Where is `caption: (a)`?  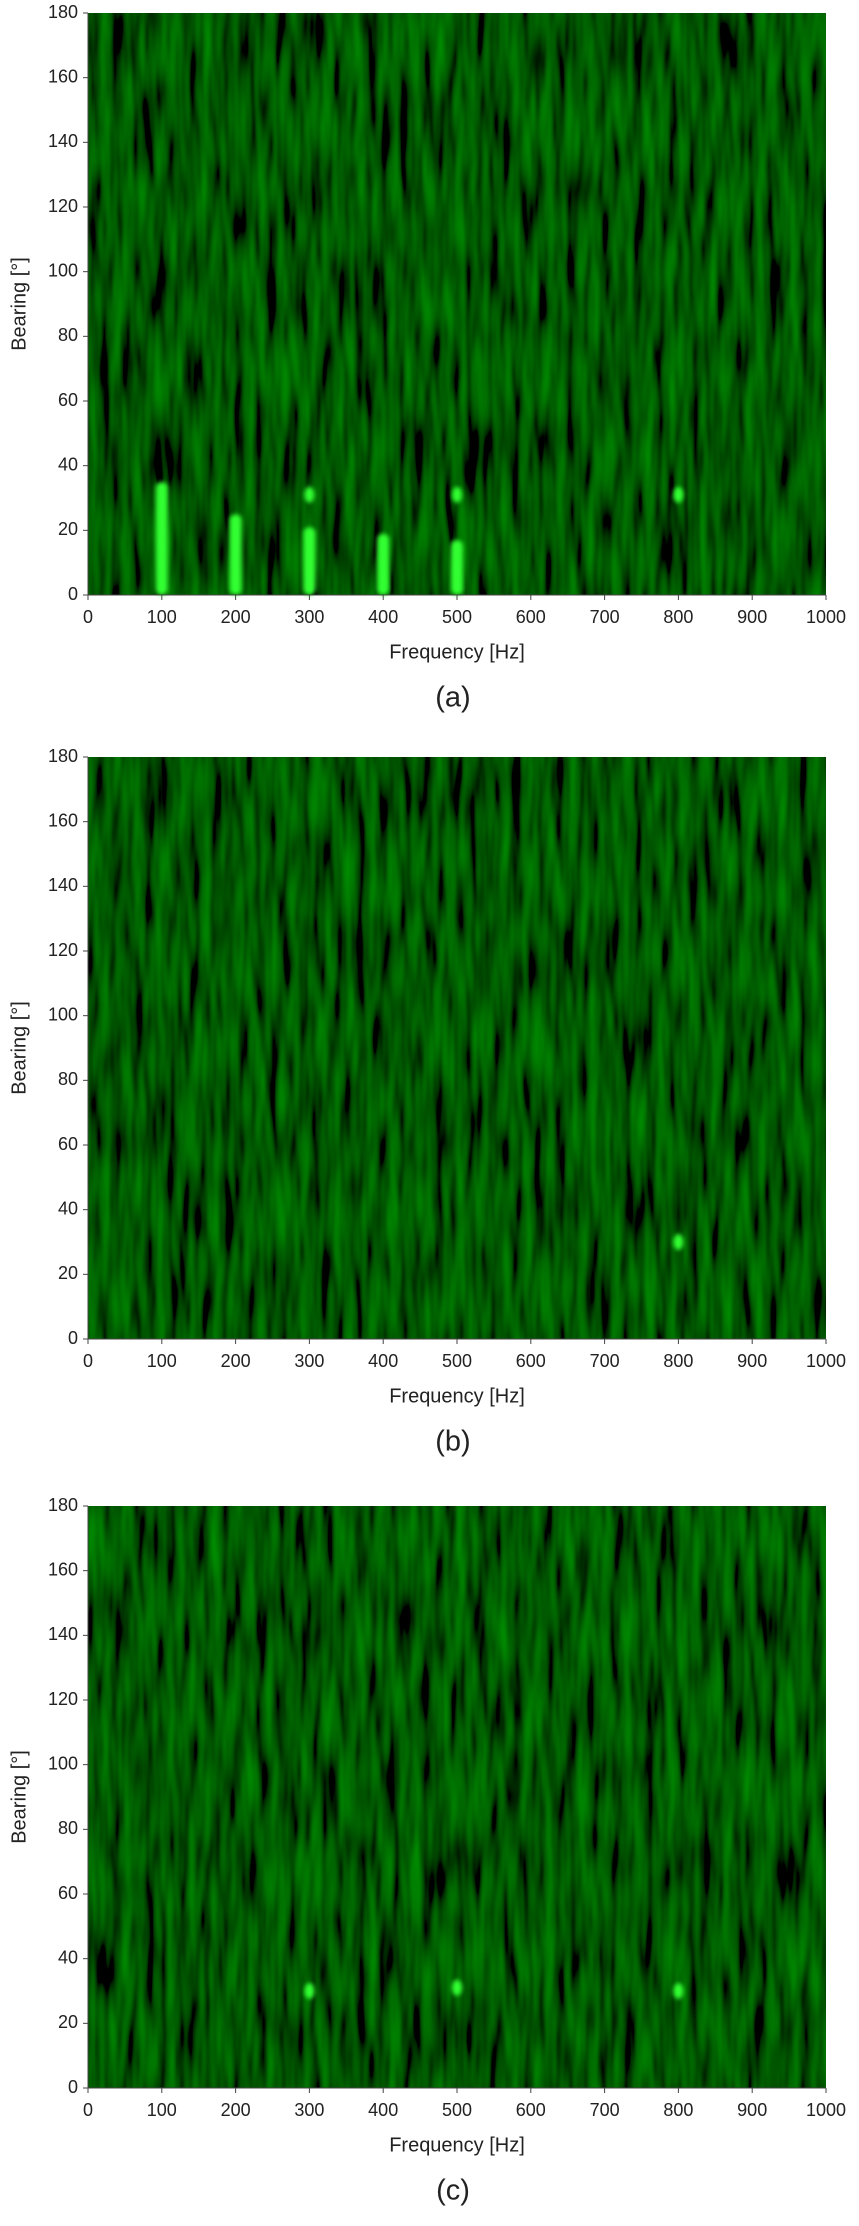 caption: (a) is located at coordinates (452, 698).